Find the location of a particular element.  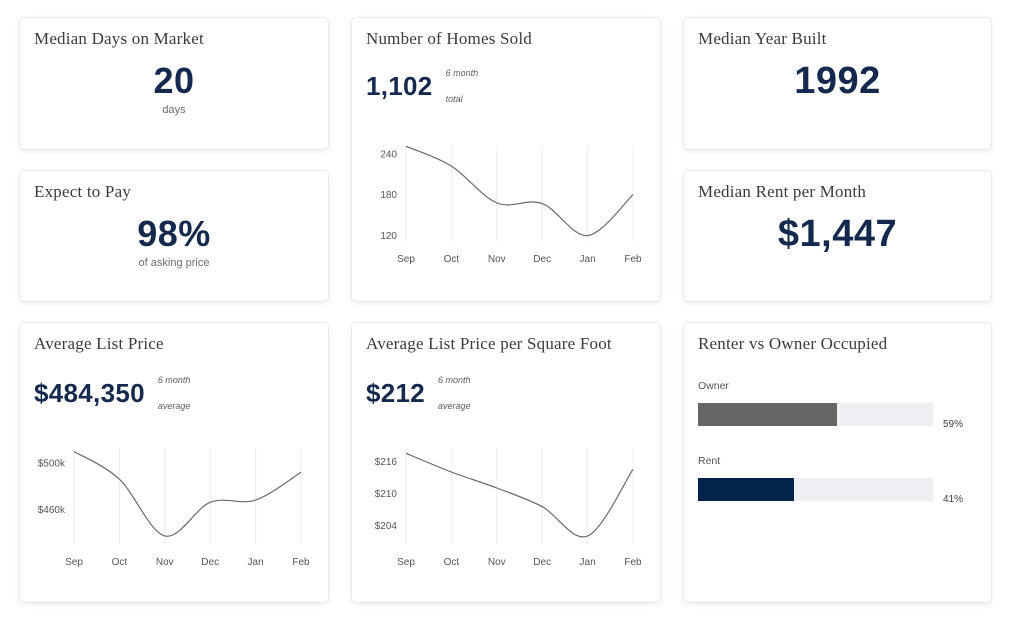

median-days-stat: 20 days is located at coordinates (174, 89).